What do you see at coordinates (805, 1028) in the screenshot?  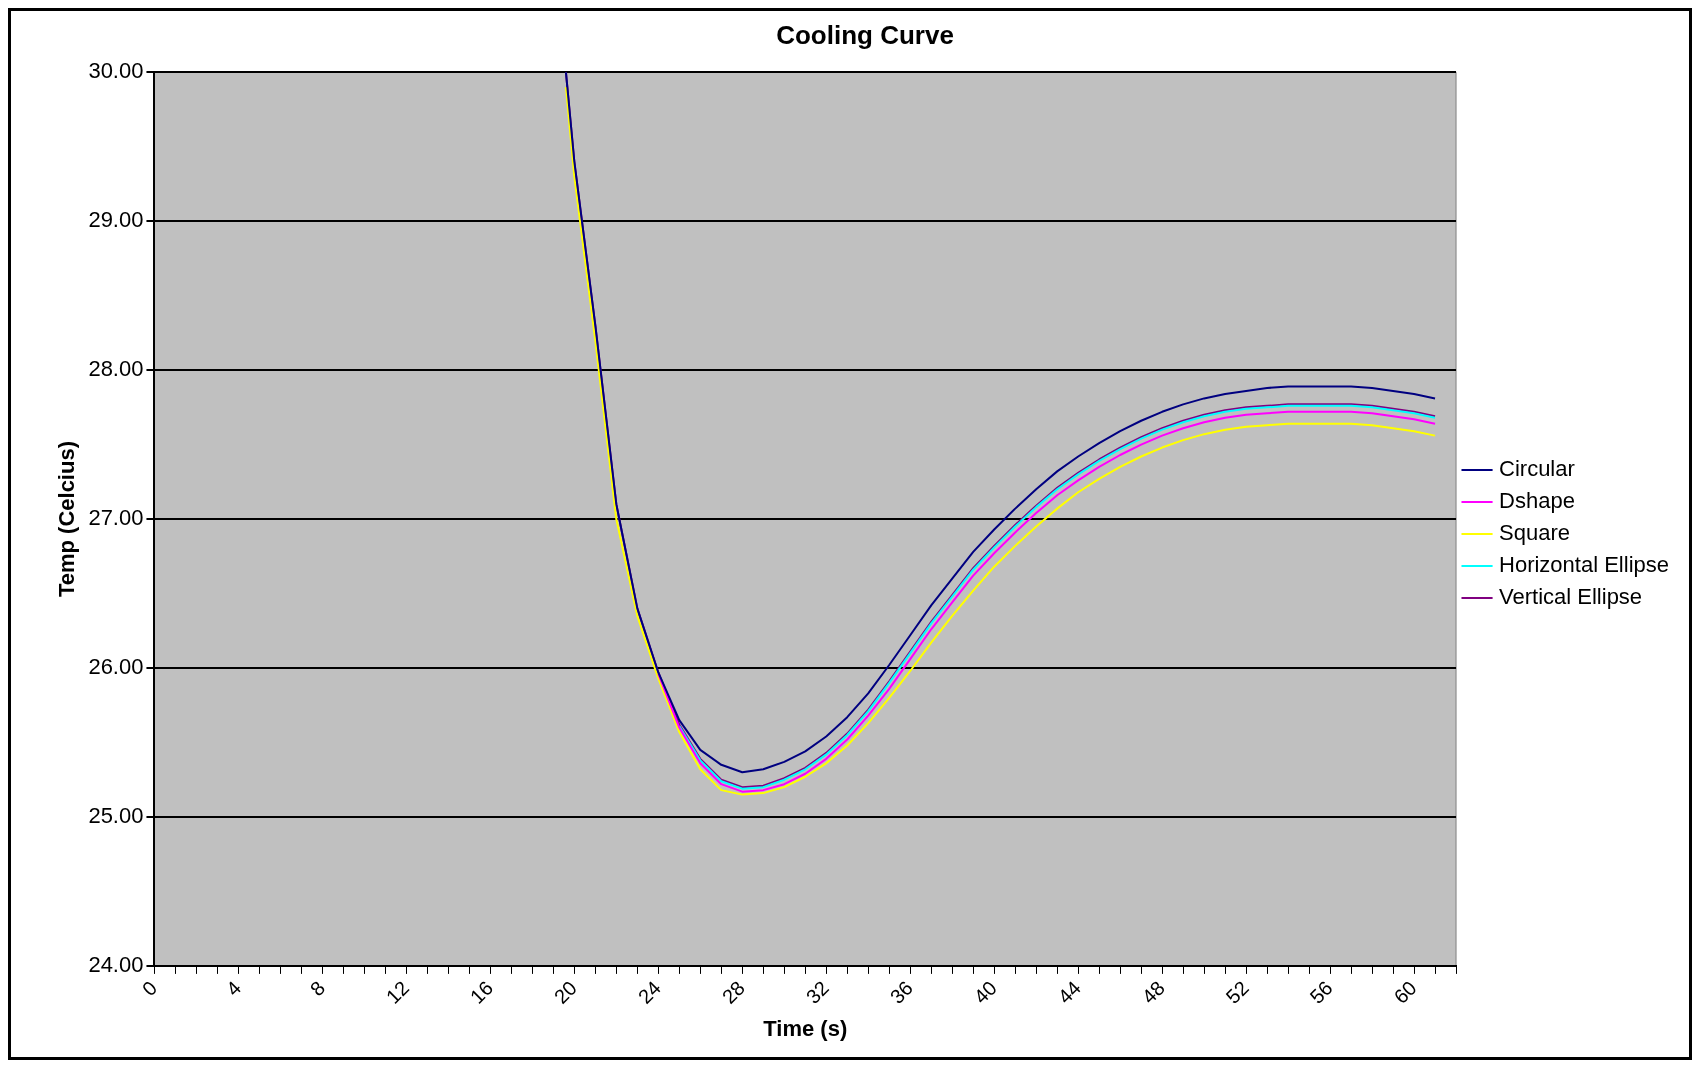 I see `x-axis-title: Time (s)` at bounding box center [805, 1028].